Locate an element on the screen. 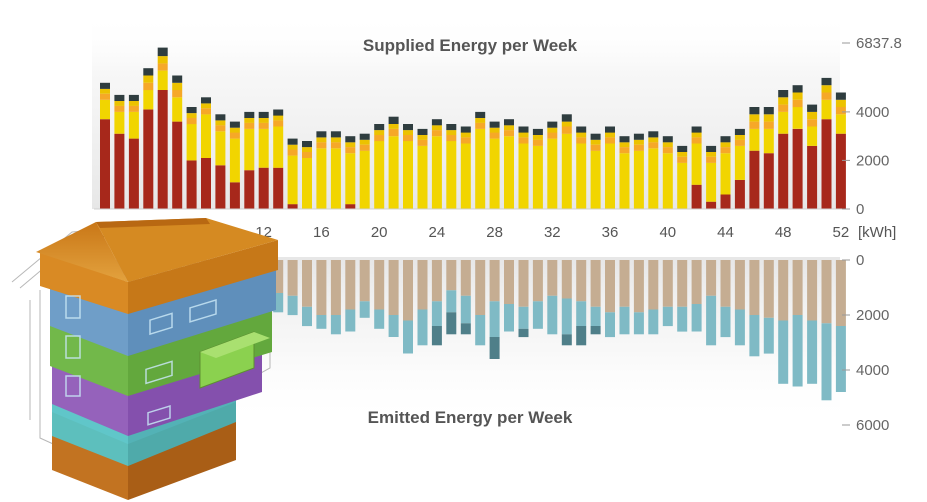  emitted-bar-w52-s0 is located at coordinates (840, 293).